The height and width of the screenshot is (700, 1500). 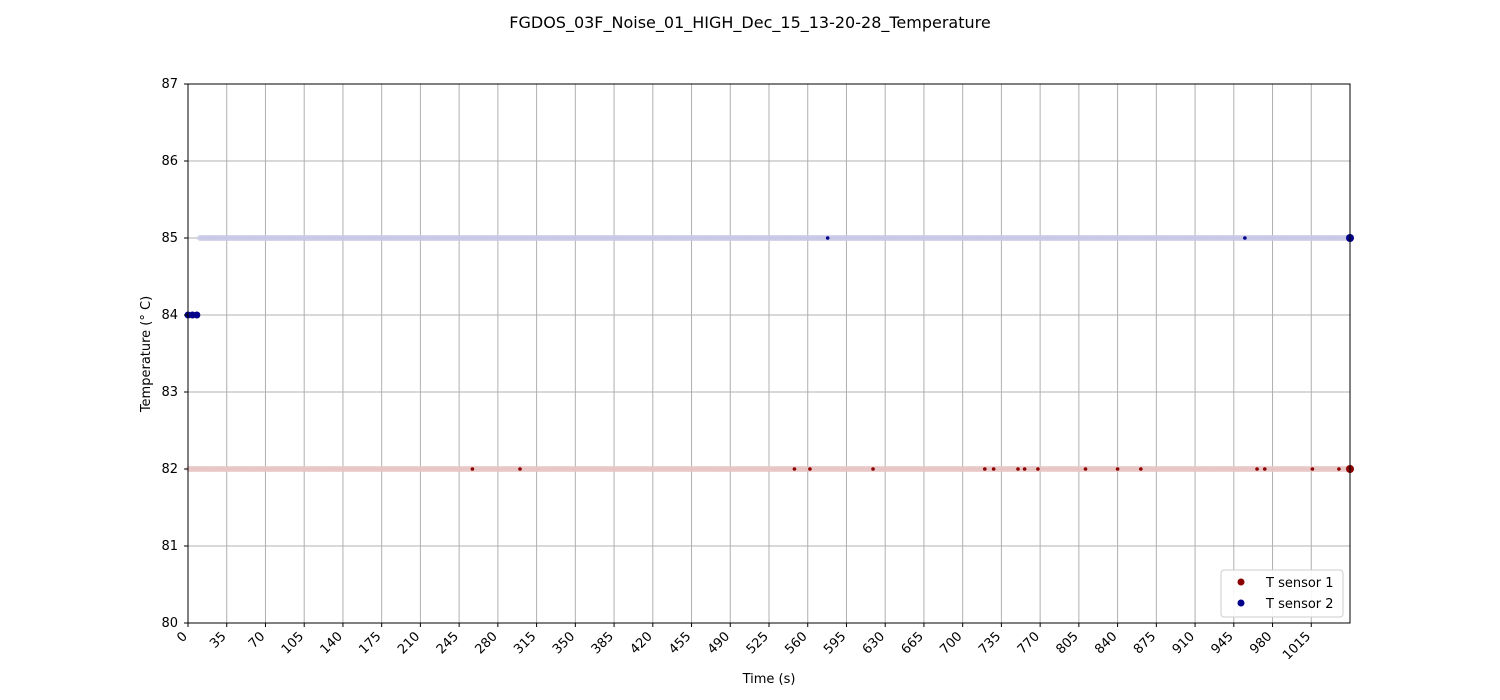 I want to click on x-tick-label: 630, so click(x=874, y=643).